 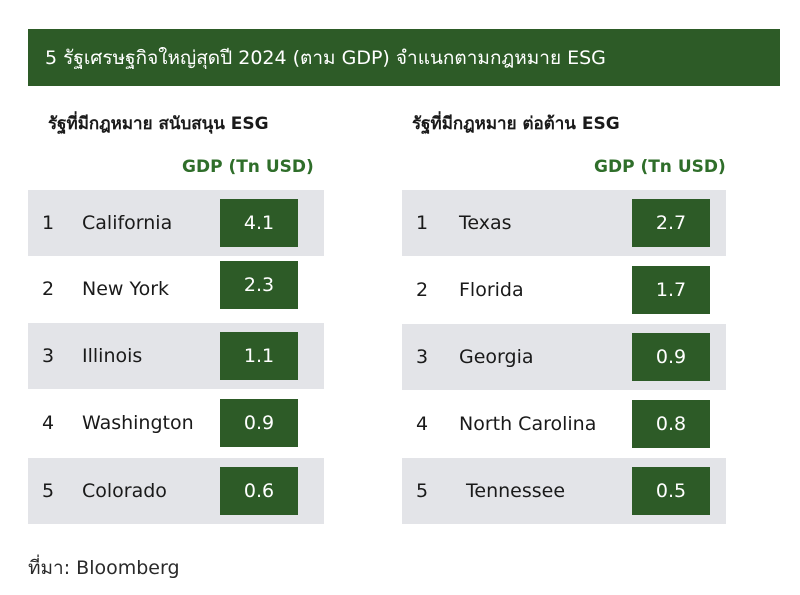 What do you see at coordinates (49, 568) in the screenshot?
I see `source-label: ที่มา:` at bounding box center [49, 568].